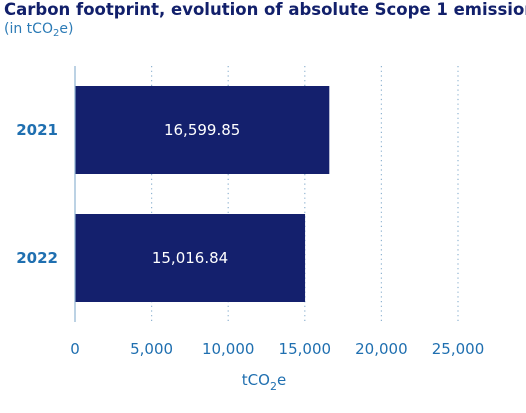  I want to click on x-tick-label-4: 20,000, so click(381, 349).